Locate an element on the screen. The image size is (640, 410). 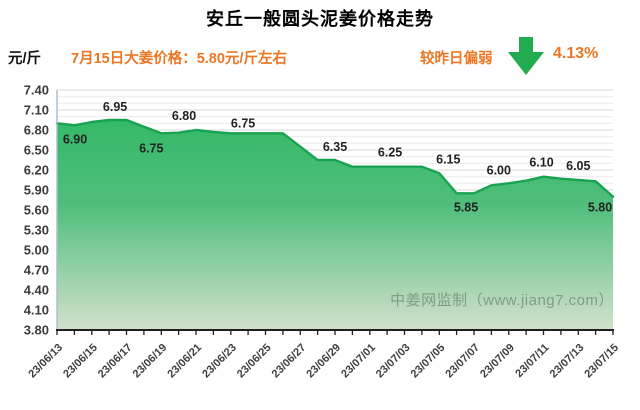
x-tick-label: 23/06/13 is located at coordinates (45, 361).